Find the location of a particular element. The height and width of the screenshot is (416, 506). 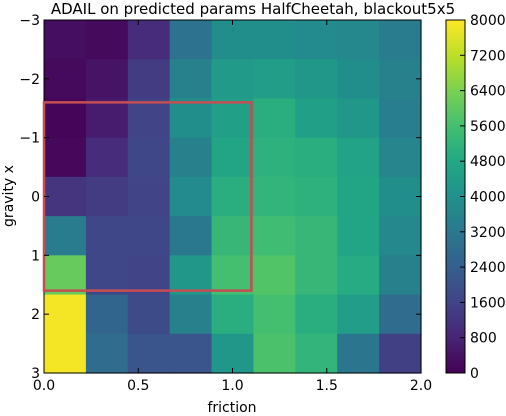

colorbar-ticks: 0 800 1600 2400 3200 4000 4800 5600 6400 7200 8000 is located at coordinates (483, 197).